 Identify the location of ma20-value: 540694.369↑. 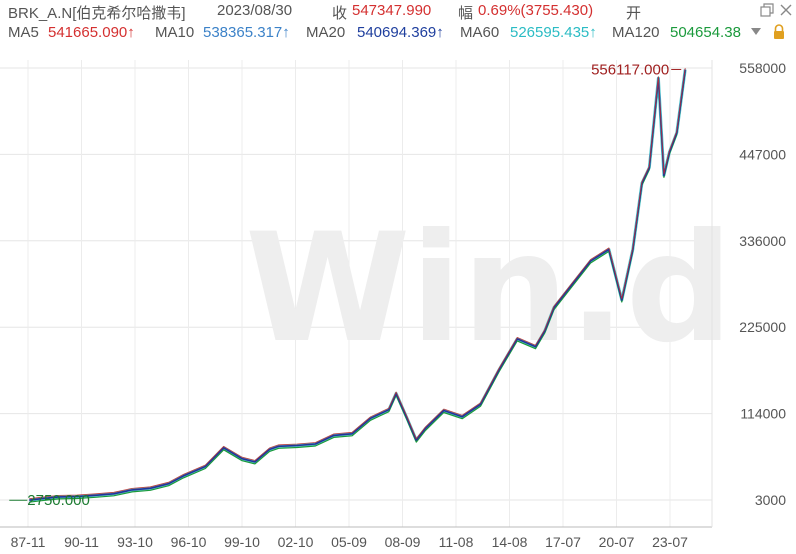
(400, 32).